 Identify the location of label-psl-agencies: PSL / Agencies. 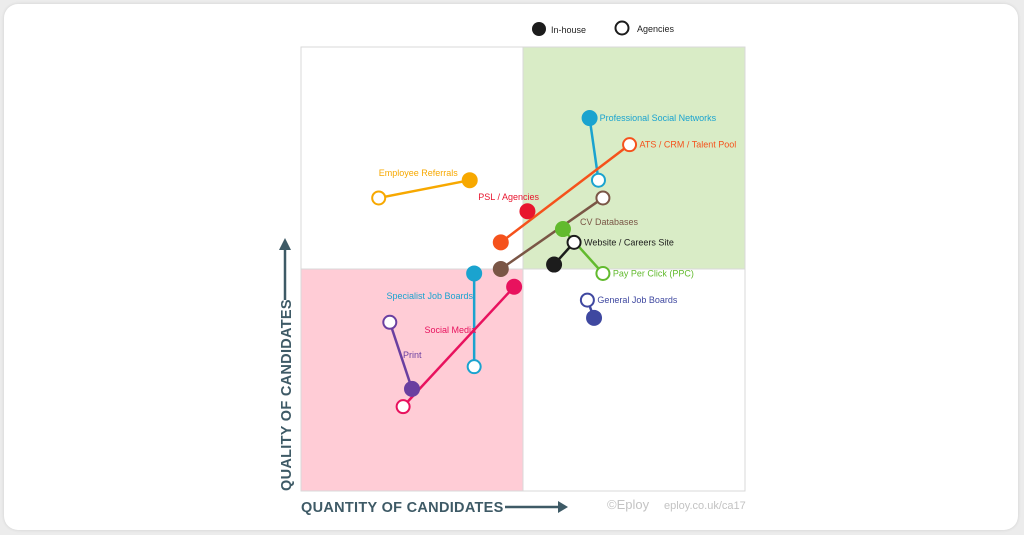
(508, 197).